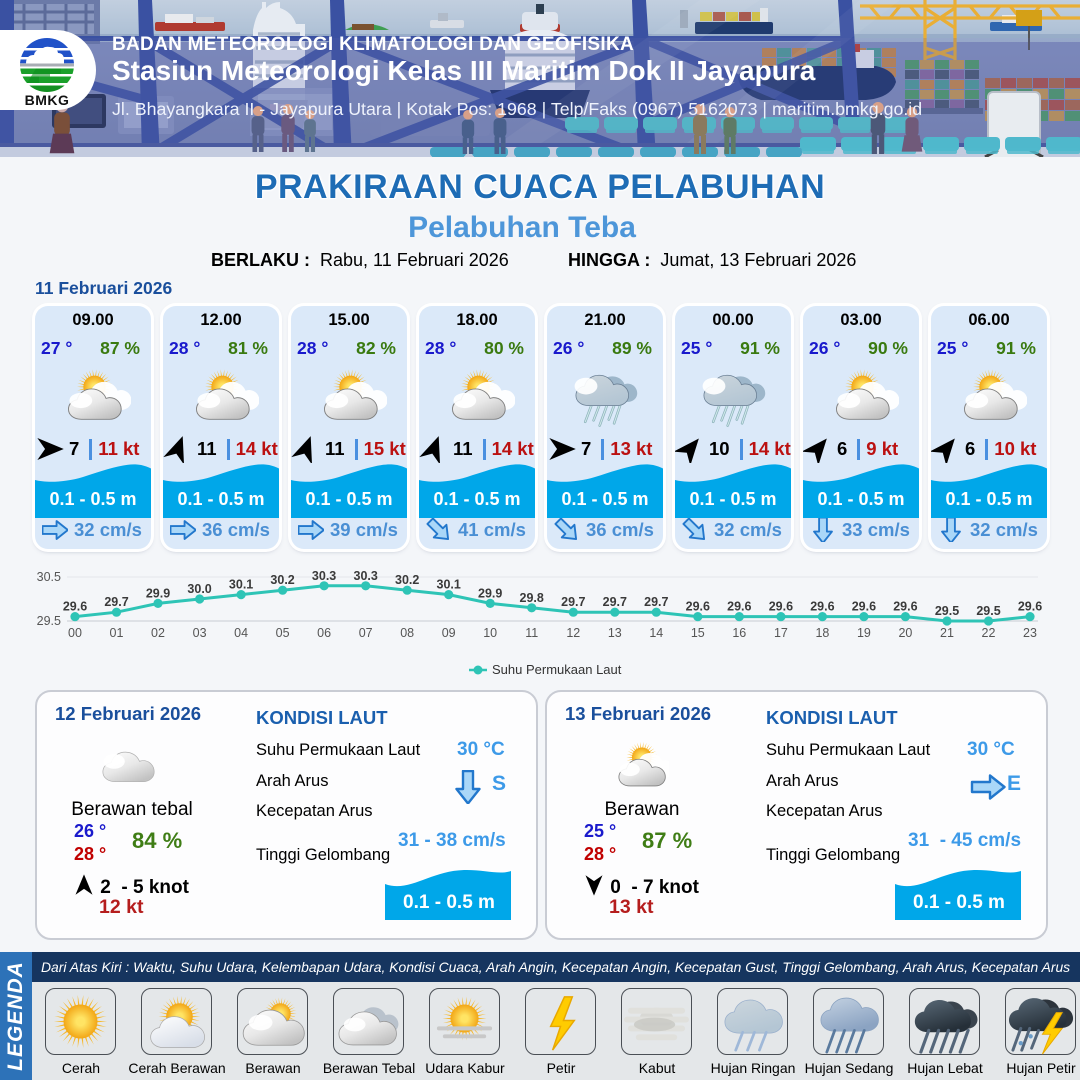 The image size is (1080, 1080). Describe the element at coordinates (490, 633) in the screenshot. I see `svg-text: 10` at that location.